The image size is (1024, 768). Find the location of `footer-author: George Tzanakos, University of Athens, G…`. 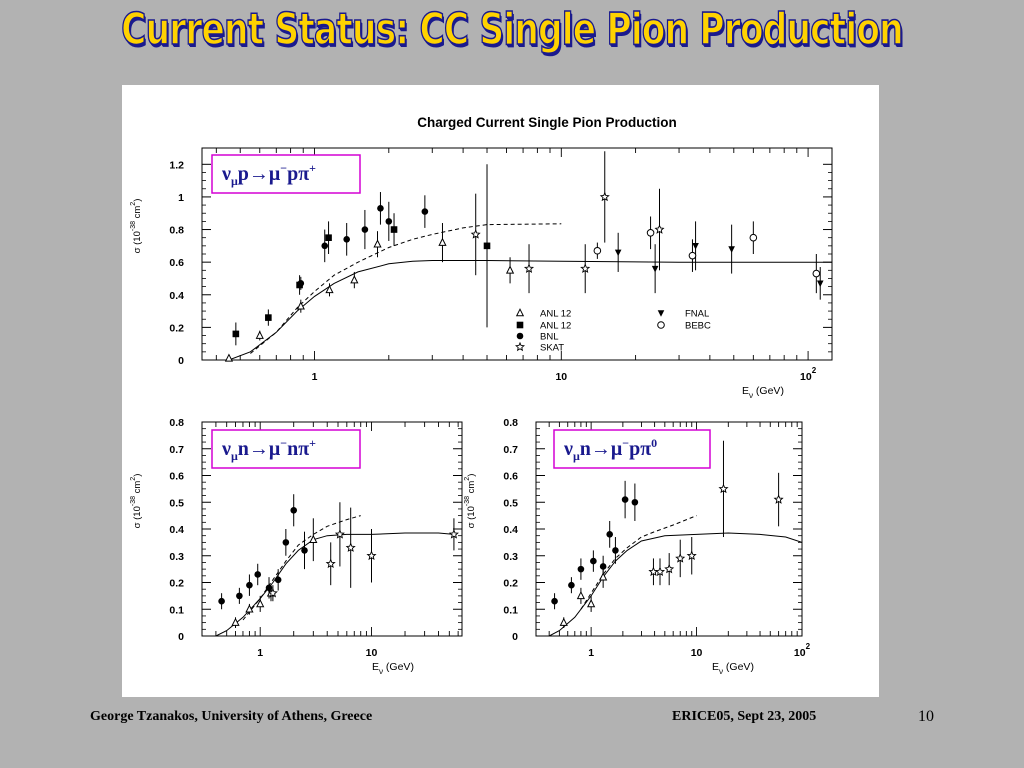

footer-author: George Tzanakos, University of Athens, G… is located at coordinates (231, 716).